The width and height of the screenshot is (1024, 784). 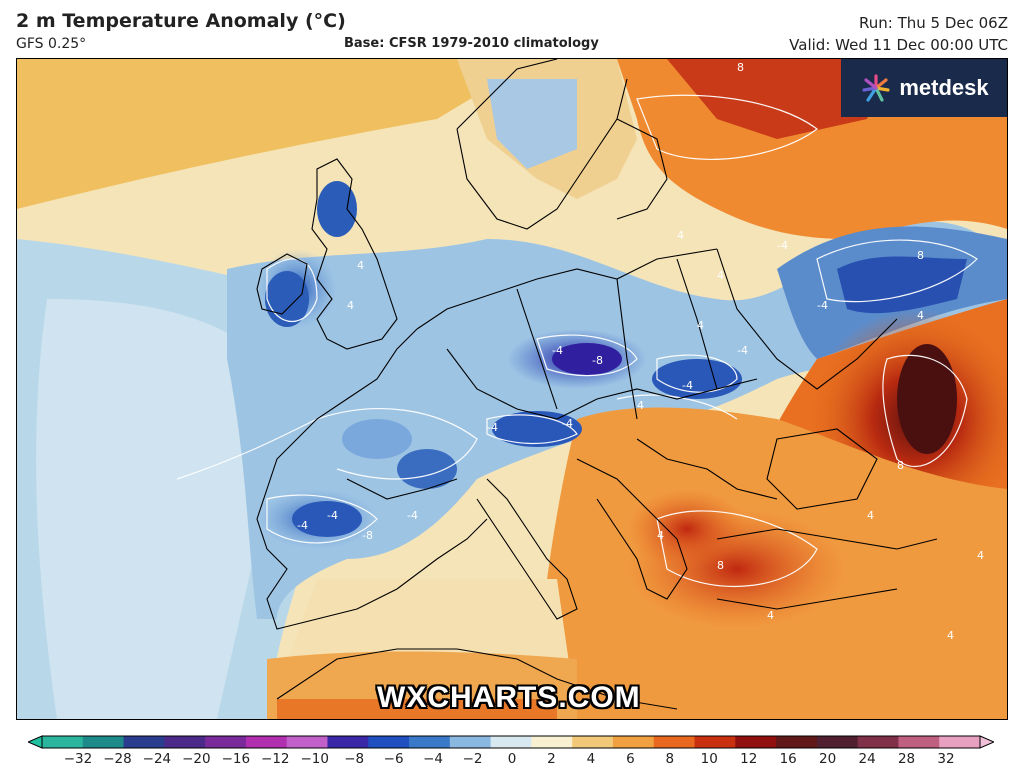 I want to click on colorbar-min-arrow, so click(x=35, y=742).